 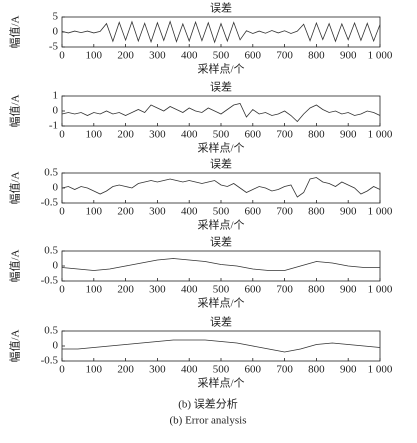 I want to click on caption-zh: (b) 误差分析, so click(x=208, y=404).